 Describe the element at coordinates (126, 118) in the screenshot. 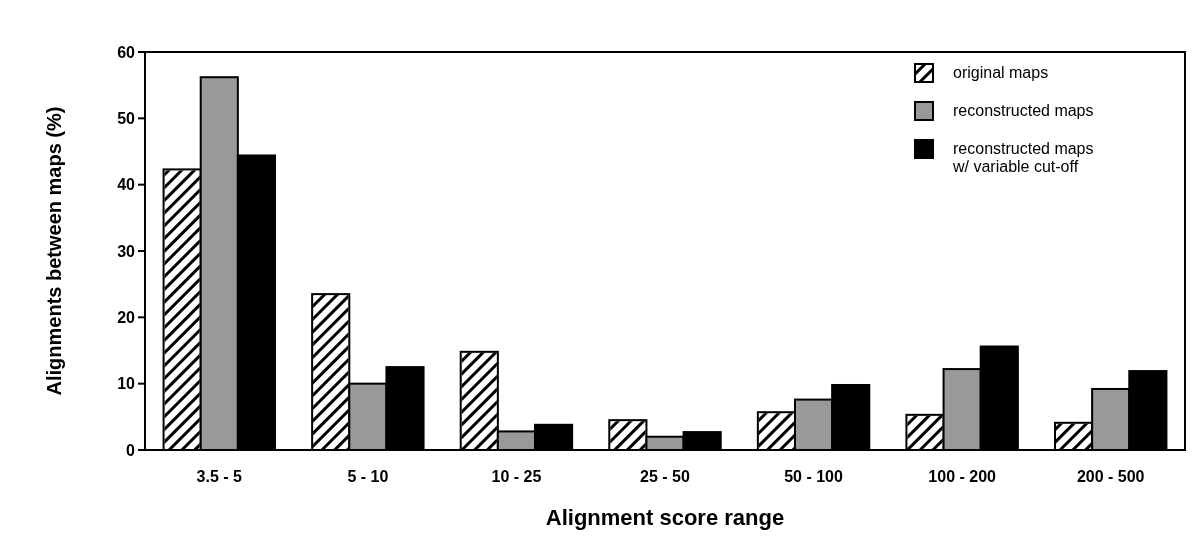

I see `y-tick-label: 50` at that location.